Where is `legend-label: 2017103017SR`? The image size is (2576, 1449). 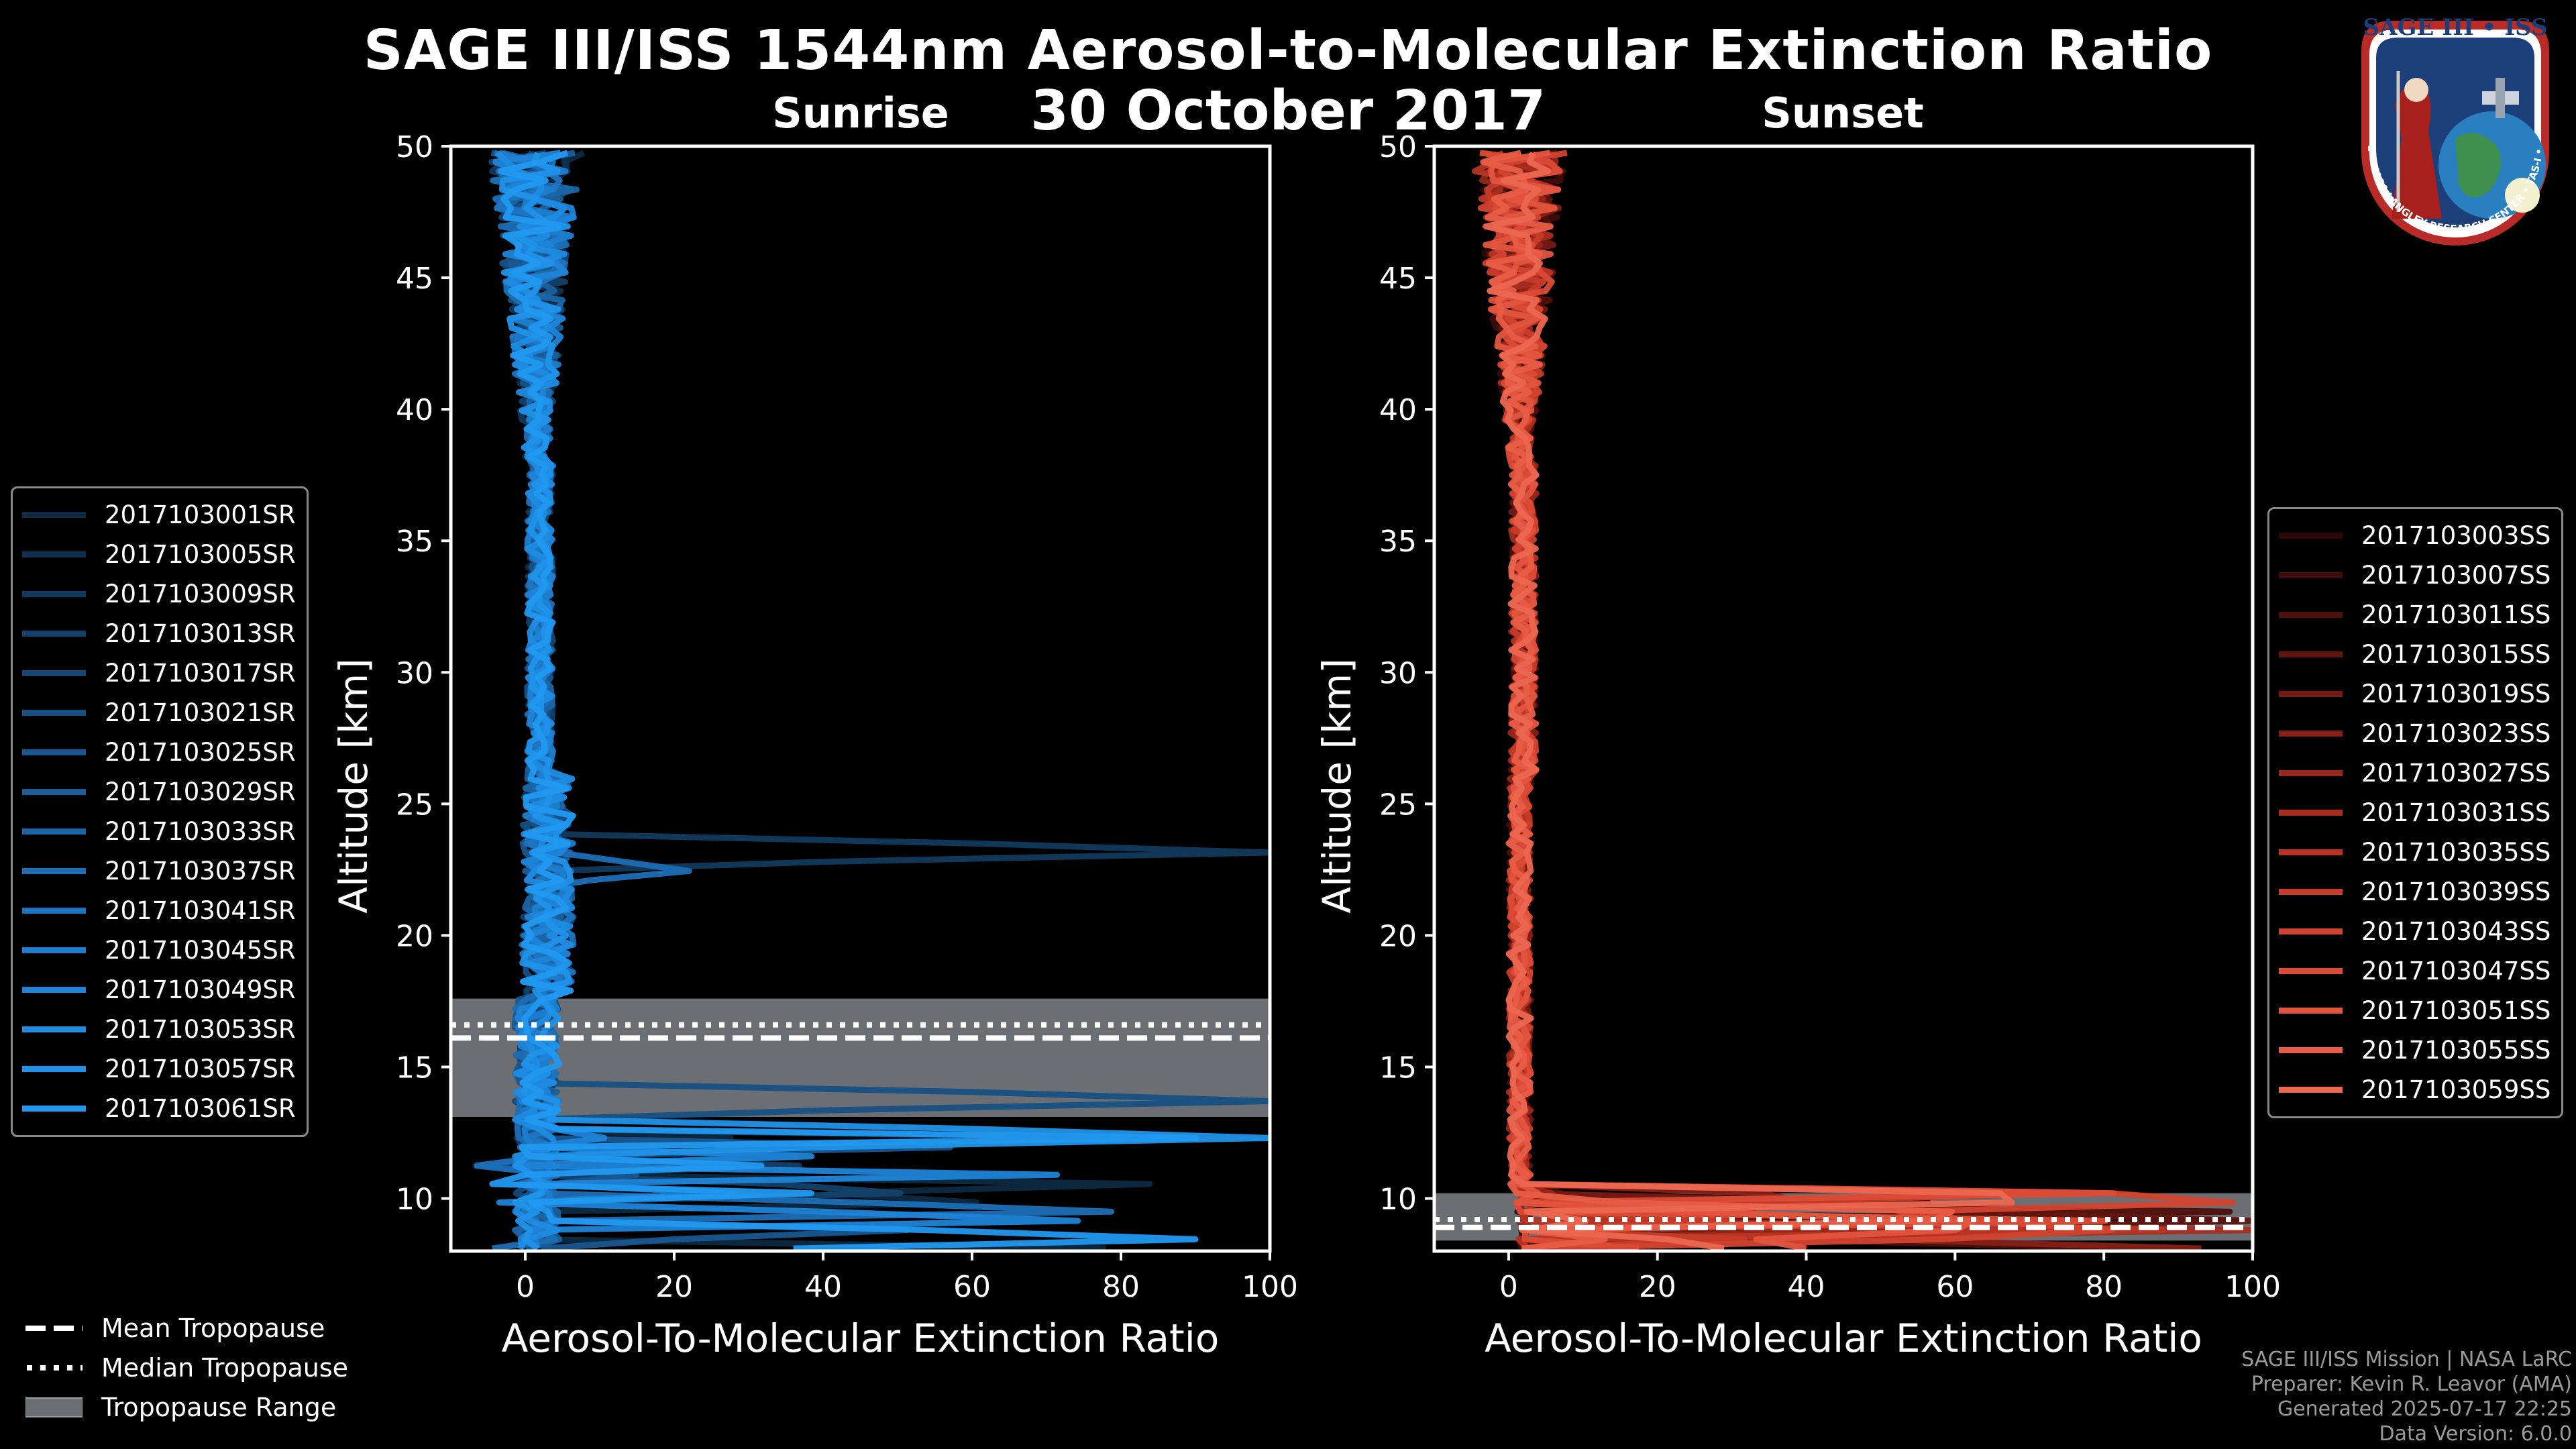 legend-label: 2017103017SR is located at coordinates (200, 673).